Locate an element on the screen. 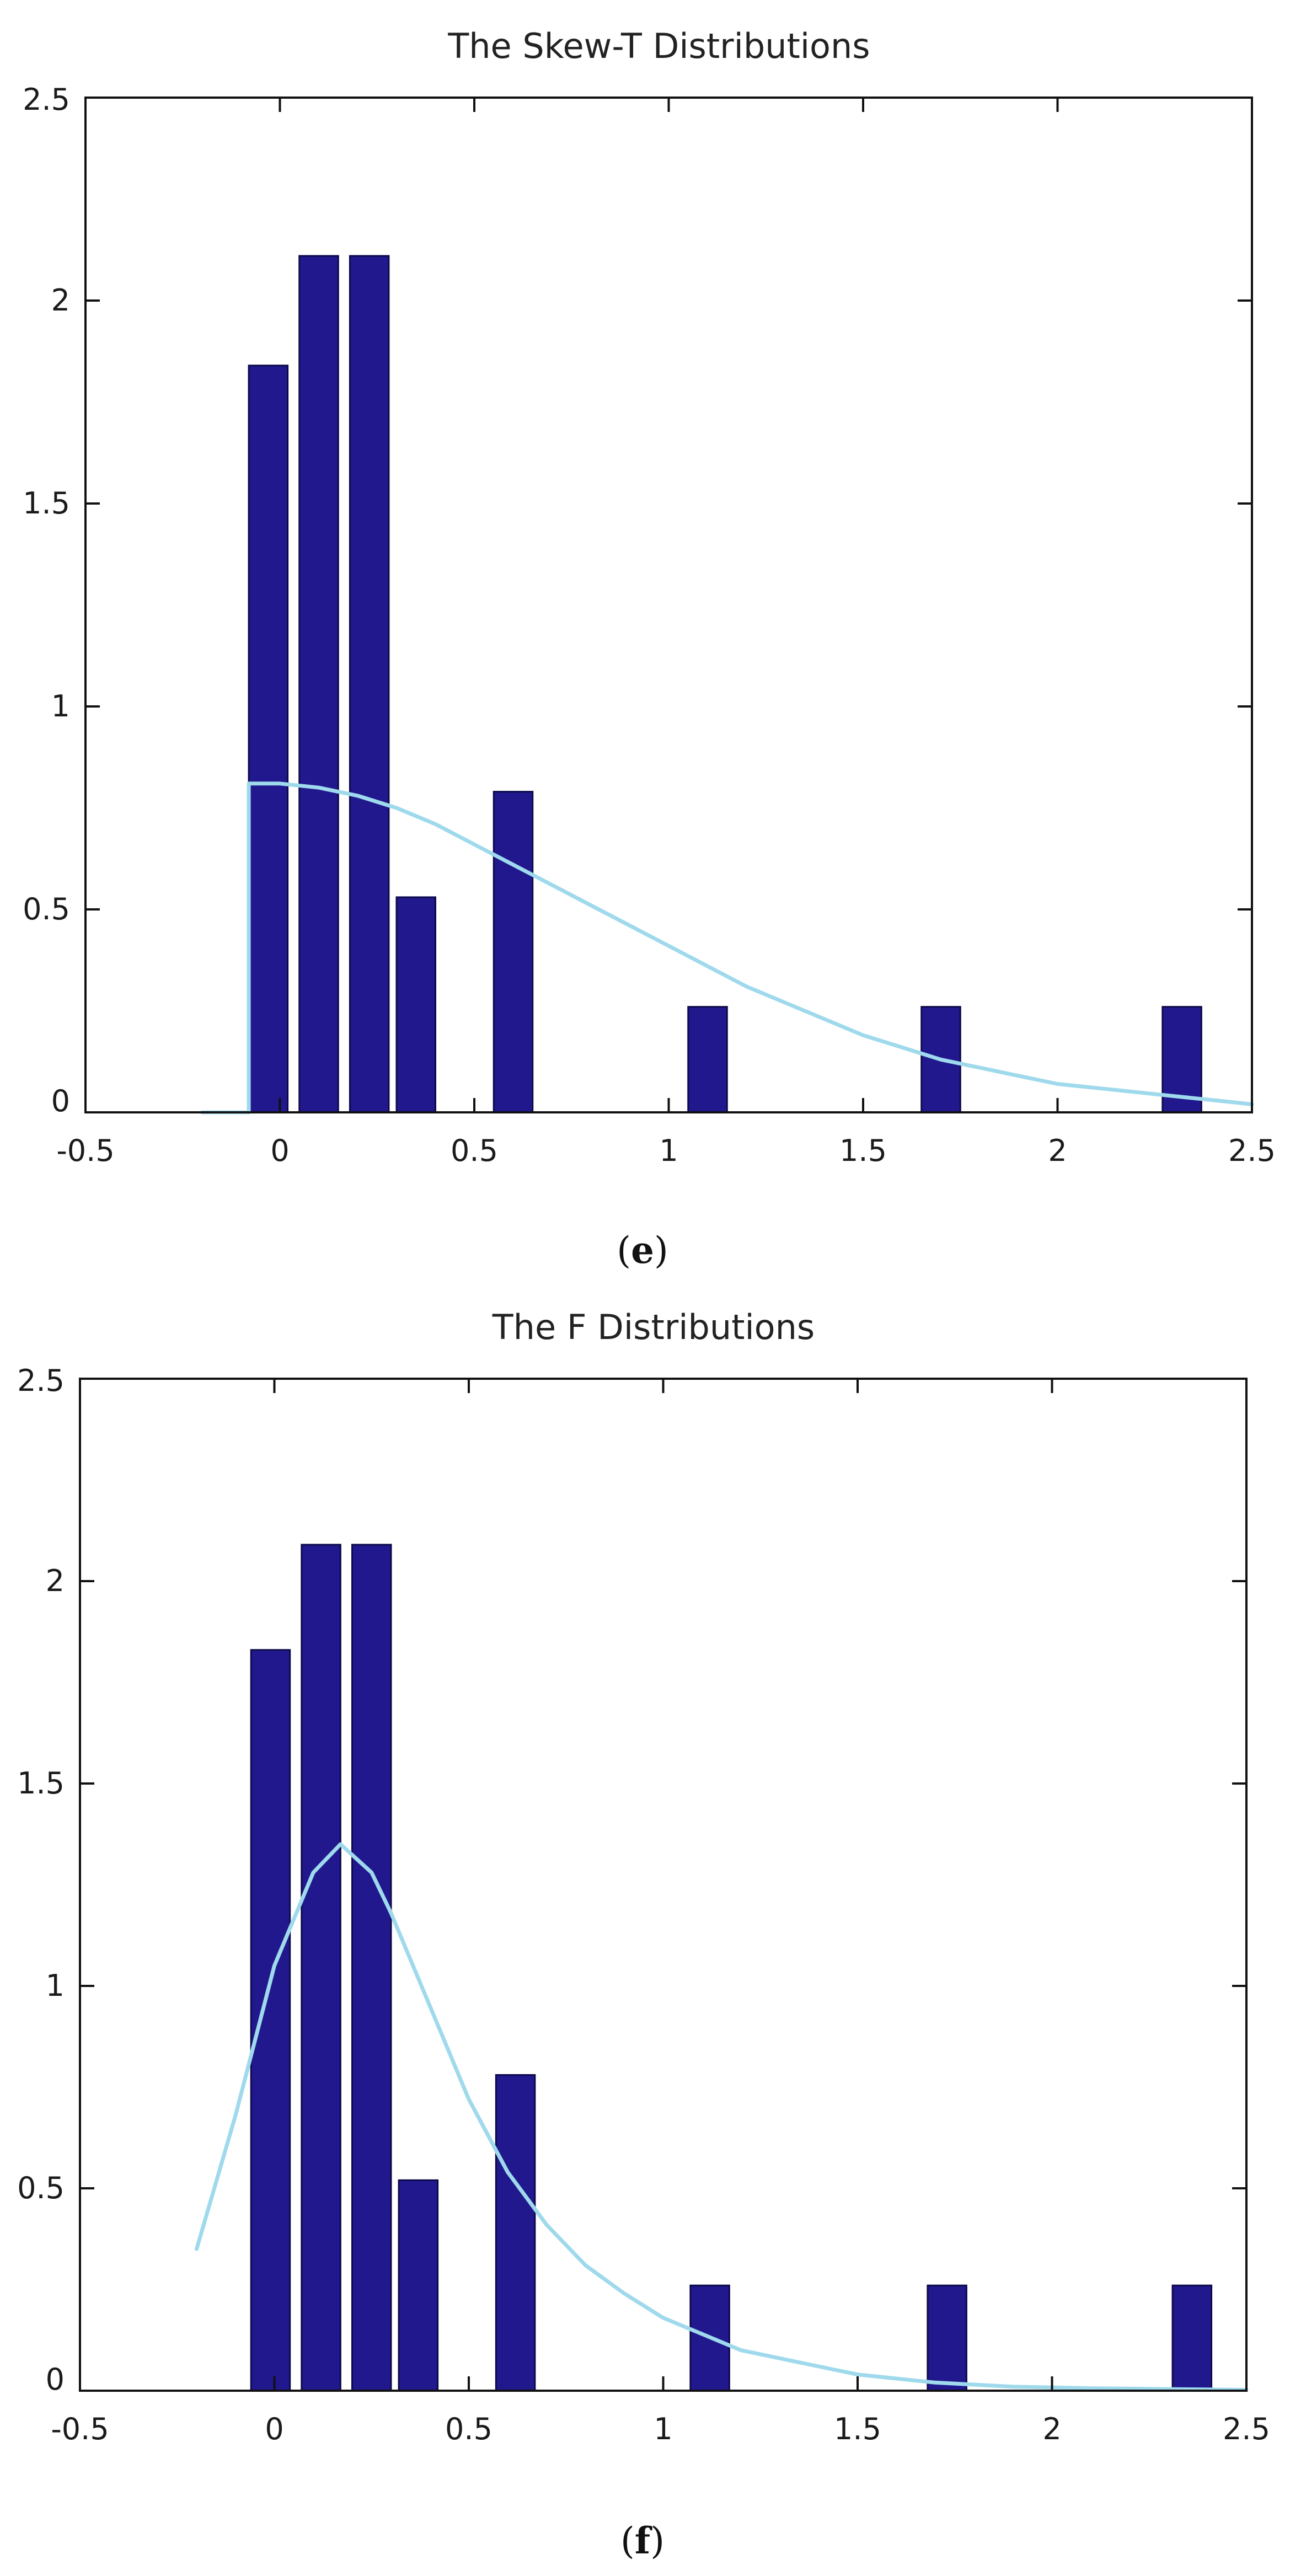 The width and height of the screenshot is (1290, 2576). fit-curve-layer is located at coordinates (727, 948).